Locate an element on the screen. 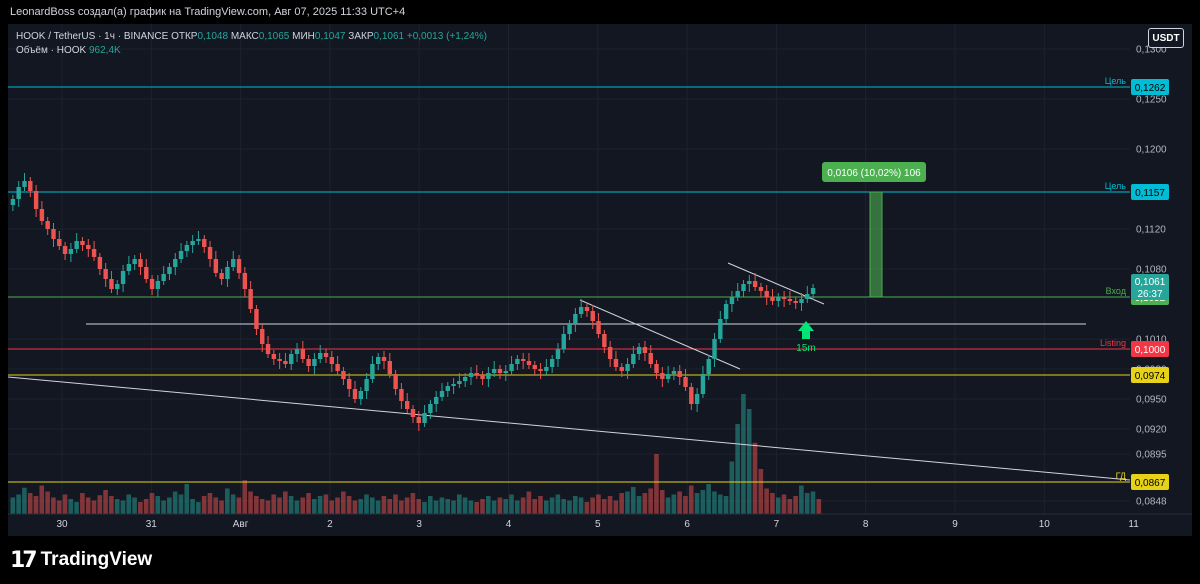 Image resolution: width=1200 pixels, height=584 pixels. measure-box is located at coordinates (876, 244).